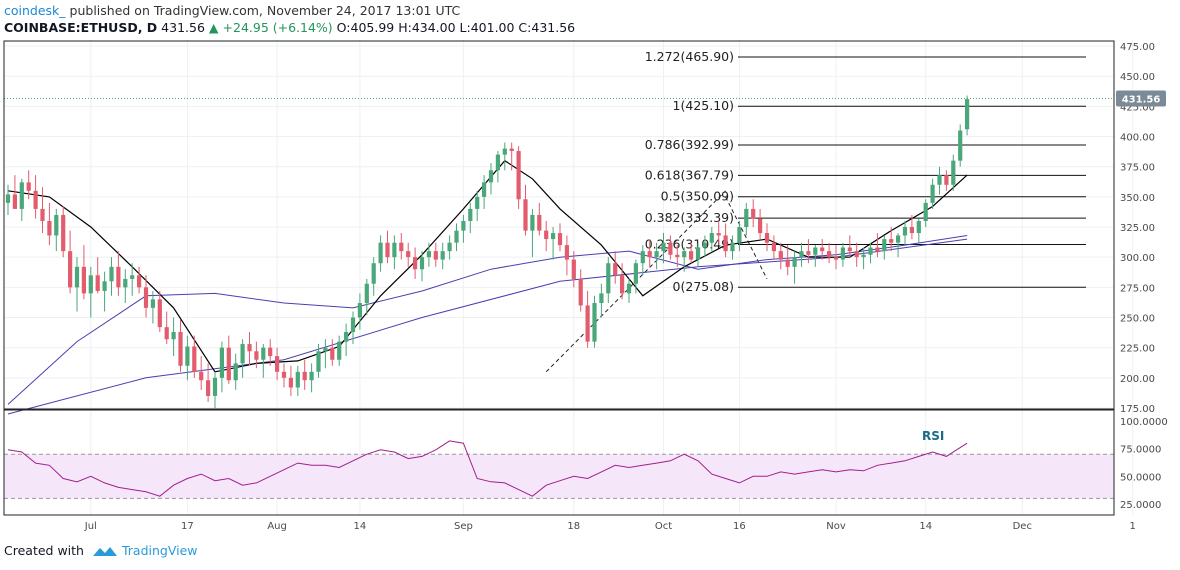 This screenshot has width=1180, height=570. What do you see at coordinates (703, 286) in the screenshot?
I see `fib-level-label: 0(275.08)` at bounding box center [703, 286].